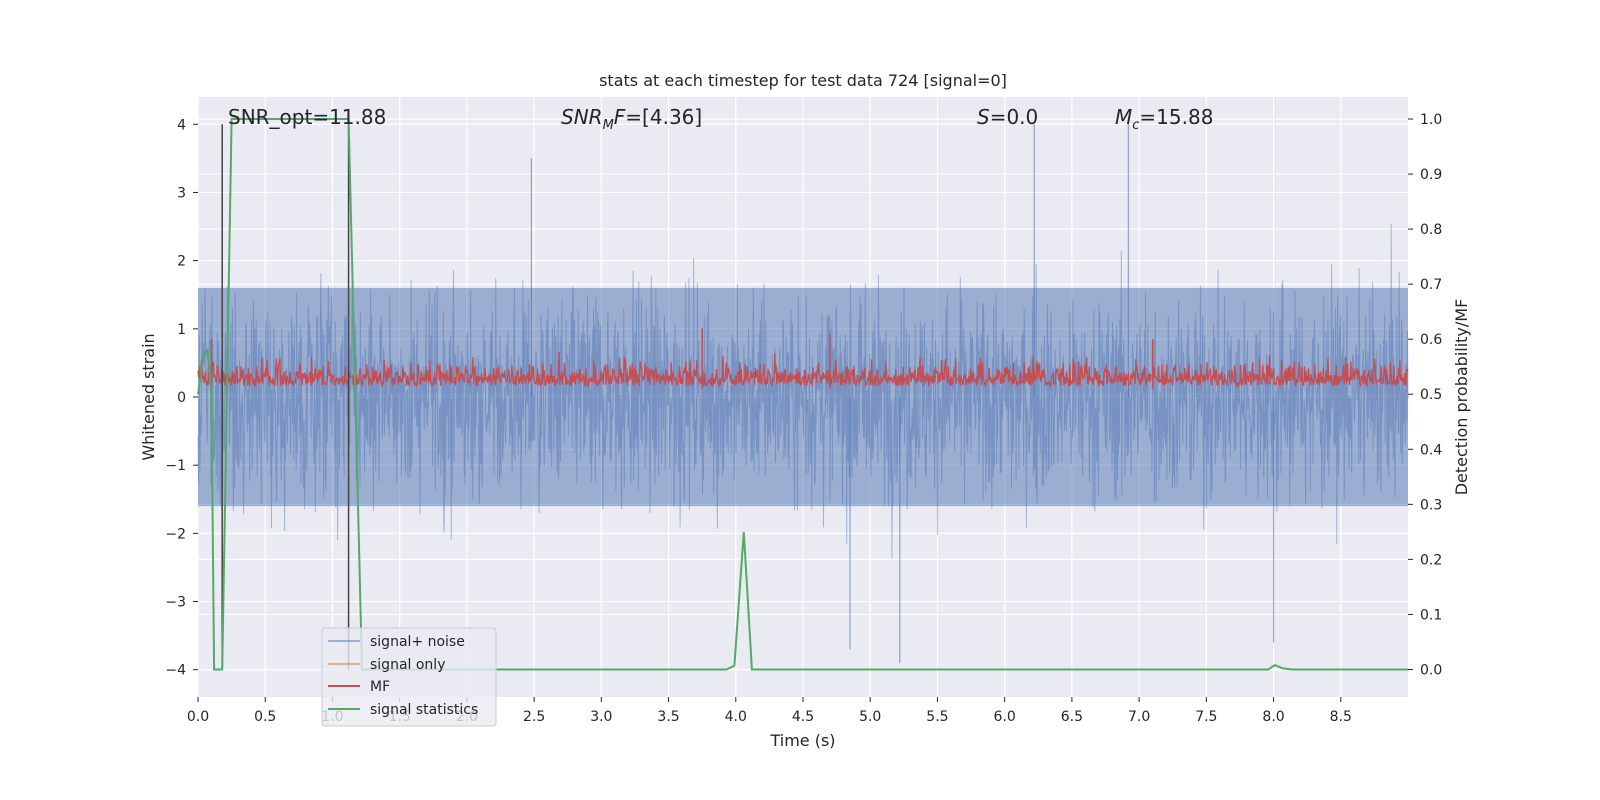 This screenshot has width=1600, height=800. What do you see at coordinates (1176, 117) in the screenshot?
I see `annotation-mc-value: =15.88` at bounding box center [1176, 117].